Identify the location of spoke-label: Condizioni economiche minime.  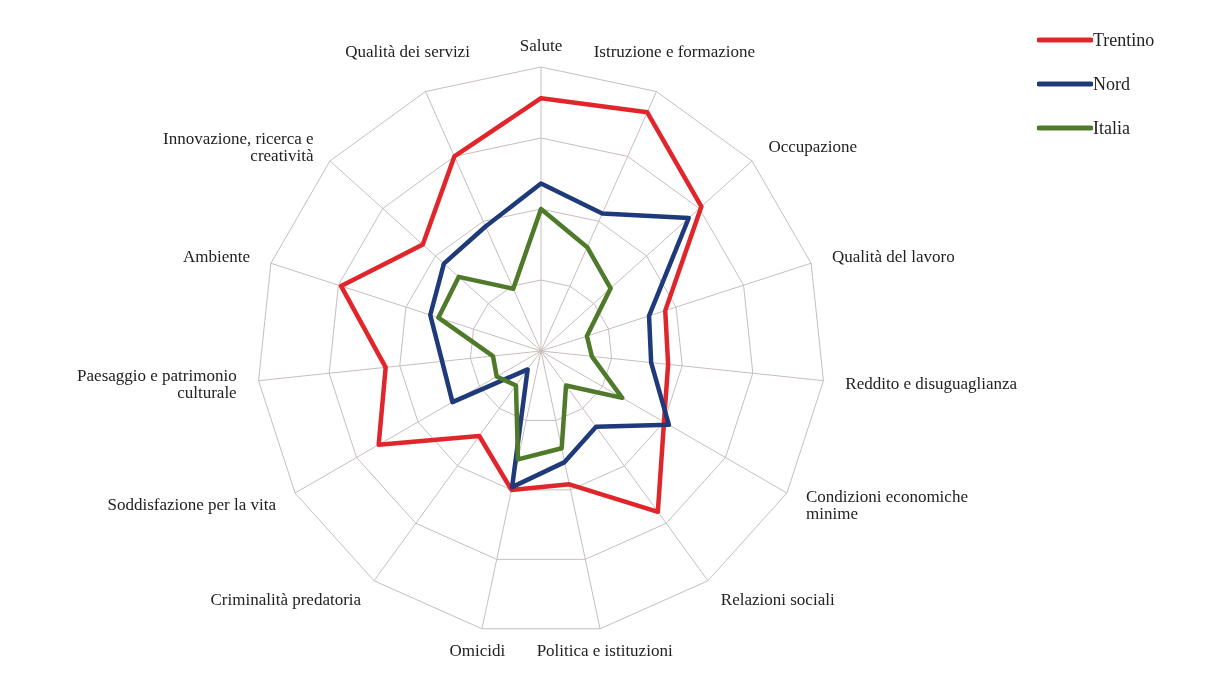
(887, 504).